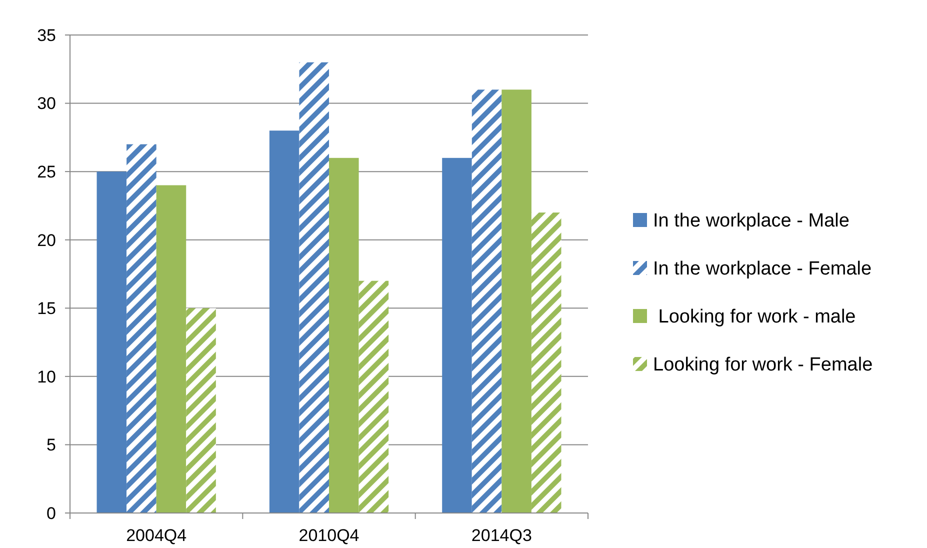 This screenshot has width=927, height=548. I want to click on y-tick-label: 0, so click(51, 513).